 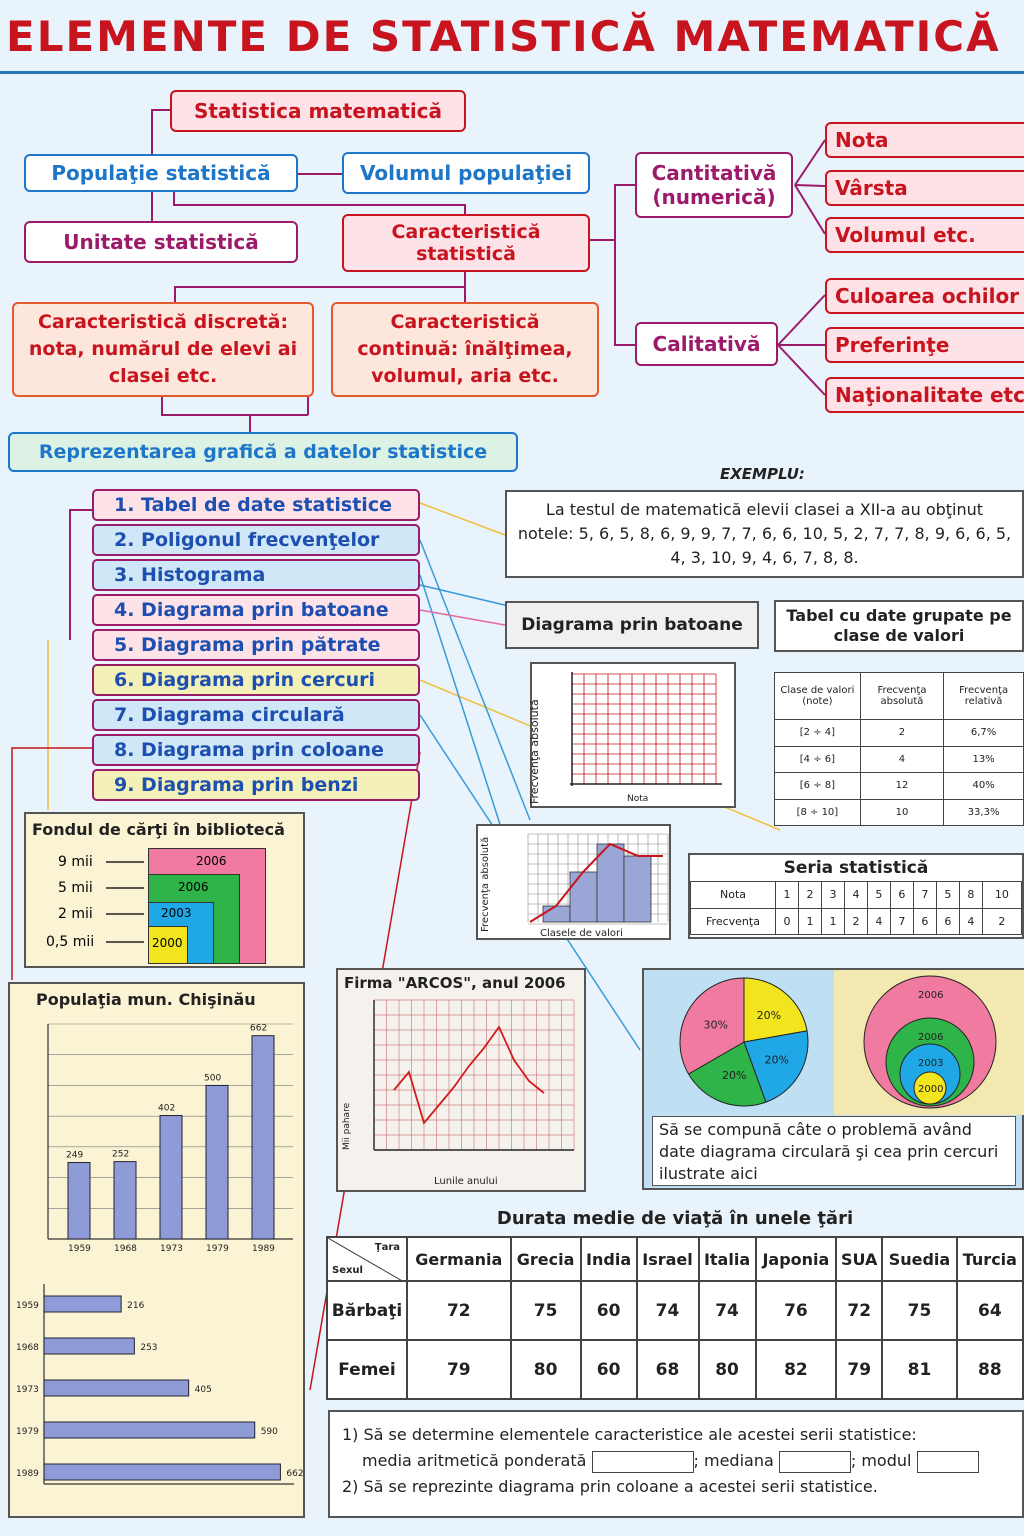 What do you see at coordinates (675, 1218) in the screenshot?
I see `life-title: Durata medie de viaţă în unele ţări` at bounding box center [675, 1218].